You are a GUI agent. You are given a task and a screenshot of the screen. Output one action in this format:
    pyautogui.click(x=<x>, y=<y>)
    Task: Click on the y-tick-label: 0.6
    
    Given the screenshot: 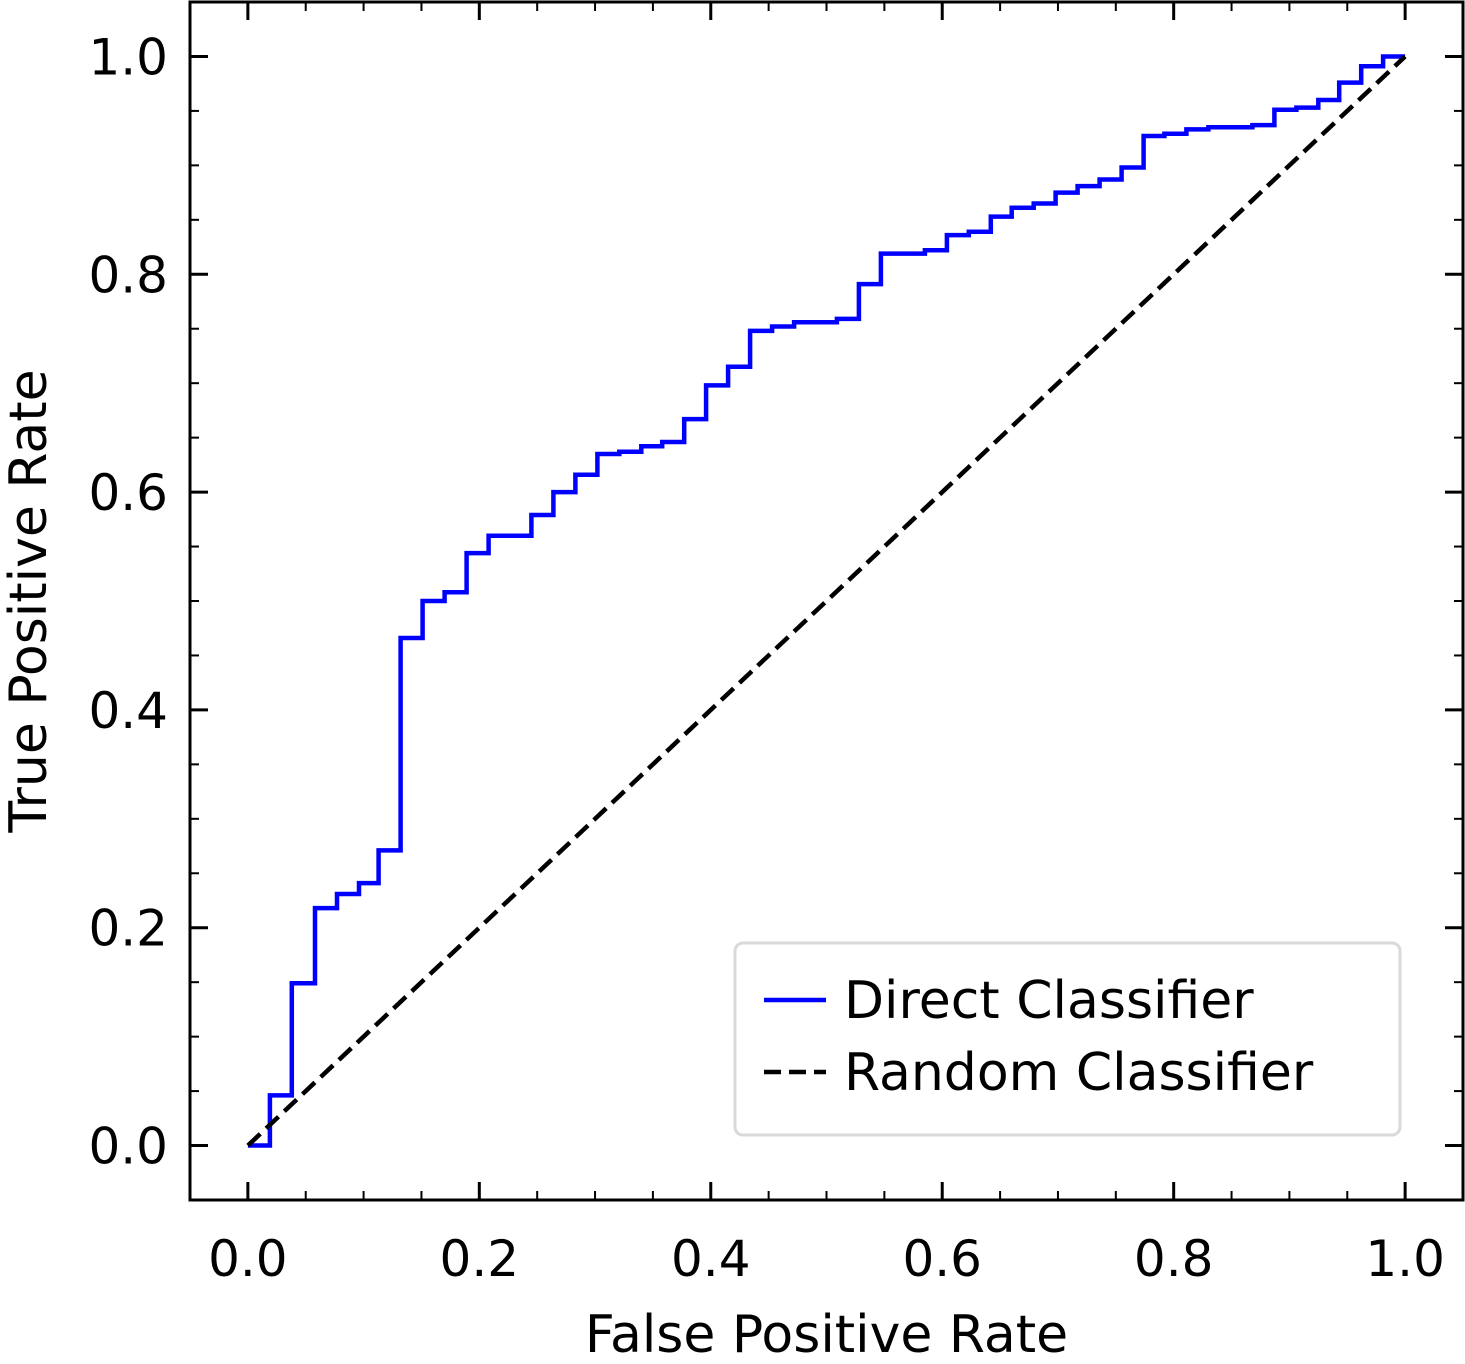 What is the action you would take?
    pyautogui.click(x=128, y=493)
    